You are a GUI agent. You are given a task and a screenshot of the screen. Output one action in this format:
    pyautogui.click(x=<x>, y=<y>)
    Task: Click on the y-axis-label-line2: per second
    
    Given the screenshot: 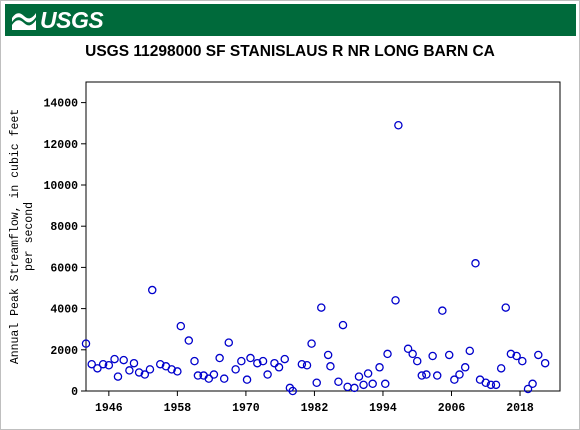 What is the action you would take?
    pyautogui.click(x=29, y=236)
    